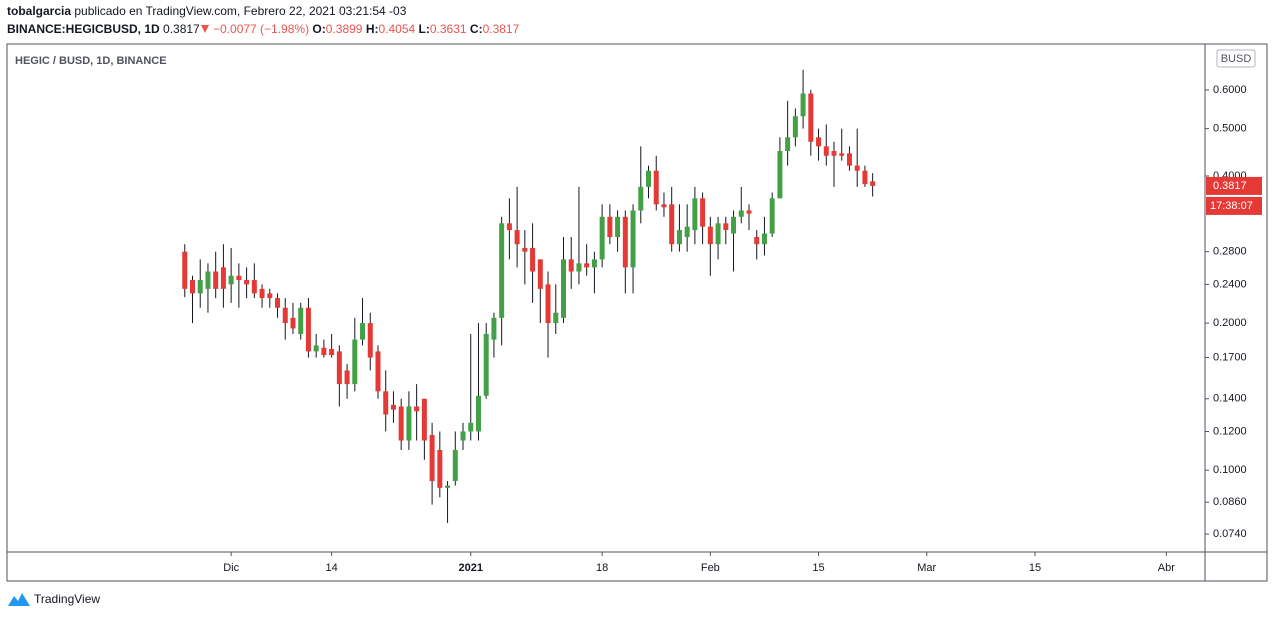 The image size is (1274, 618). Describe the element at coordinates (318, 29) in the screenshot. I see `open-label: O:` at that location.